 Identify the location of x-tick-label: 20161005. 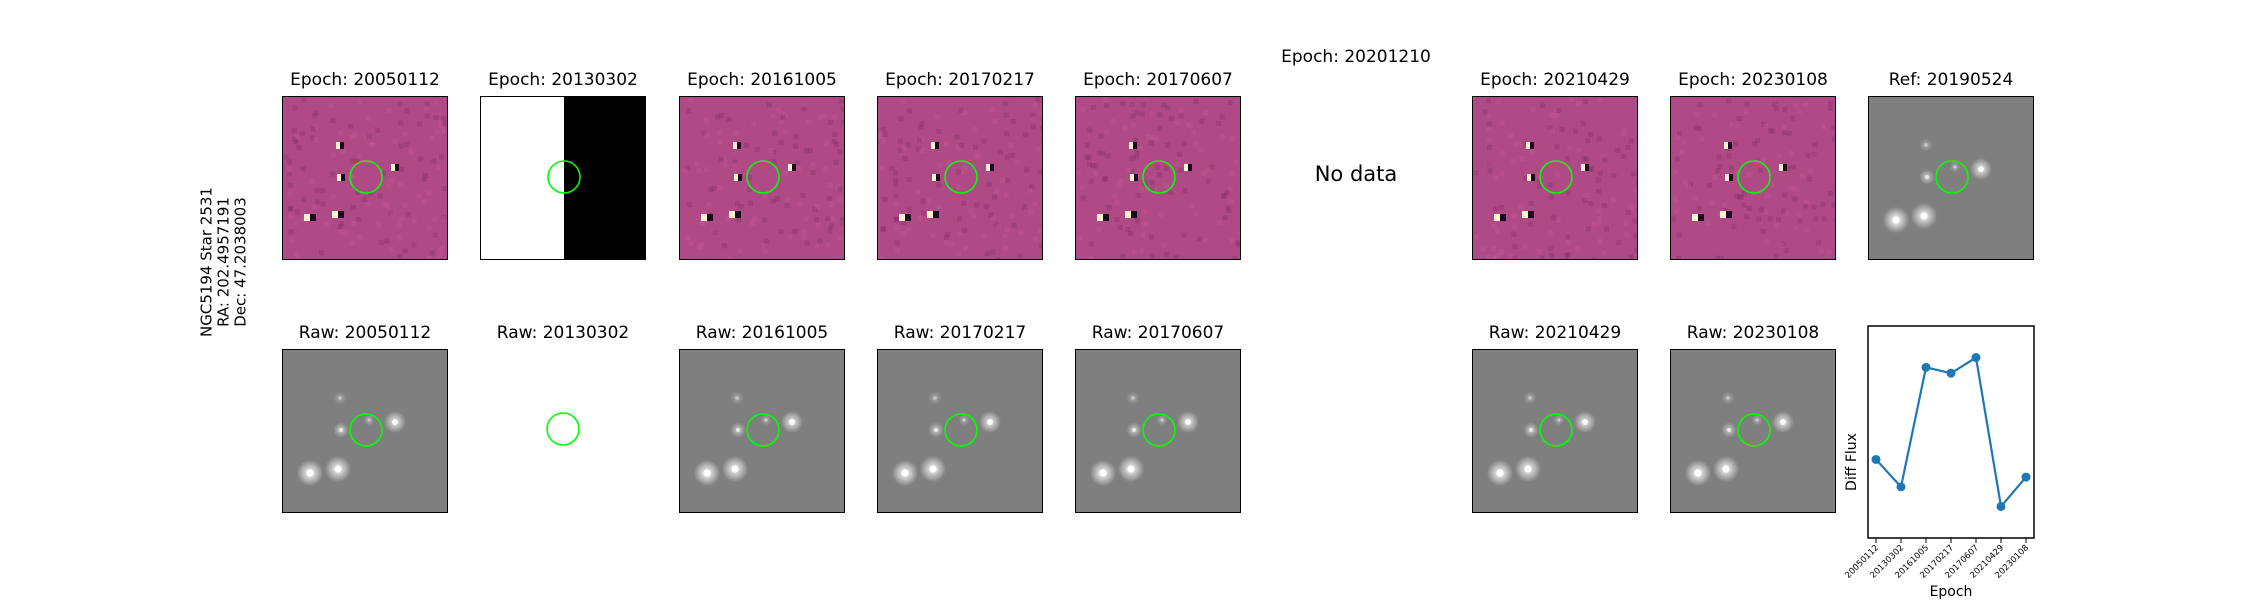
(1912, 562).